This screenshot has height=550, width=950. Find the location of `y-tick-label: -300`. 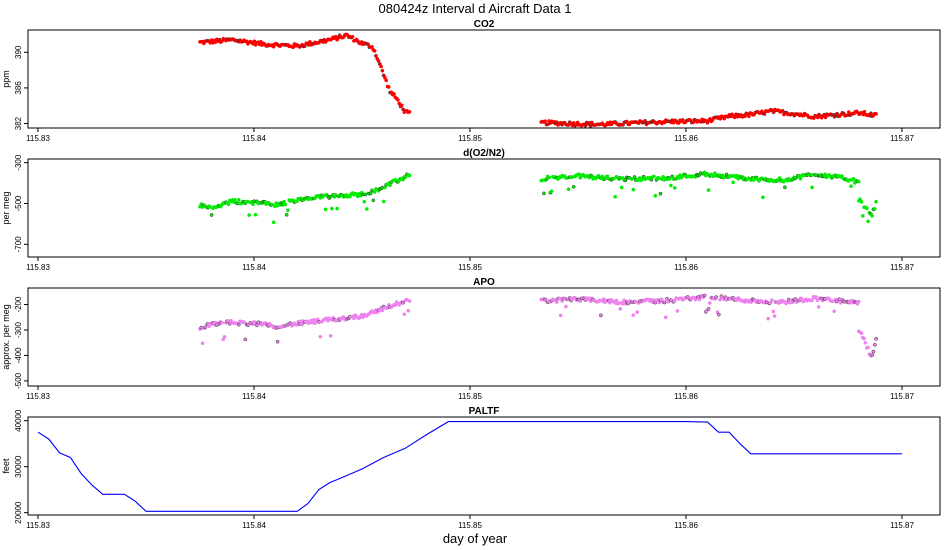

y-tick-label: -300 is located at coordinates (18, 329).